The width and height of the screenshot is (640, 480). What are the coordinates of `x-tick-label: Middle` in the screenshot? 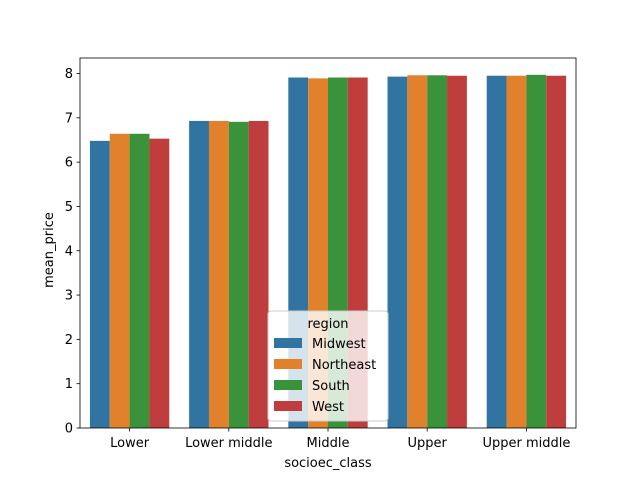 It's located at (328, 443).